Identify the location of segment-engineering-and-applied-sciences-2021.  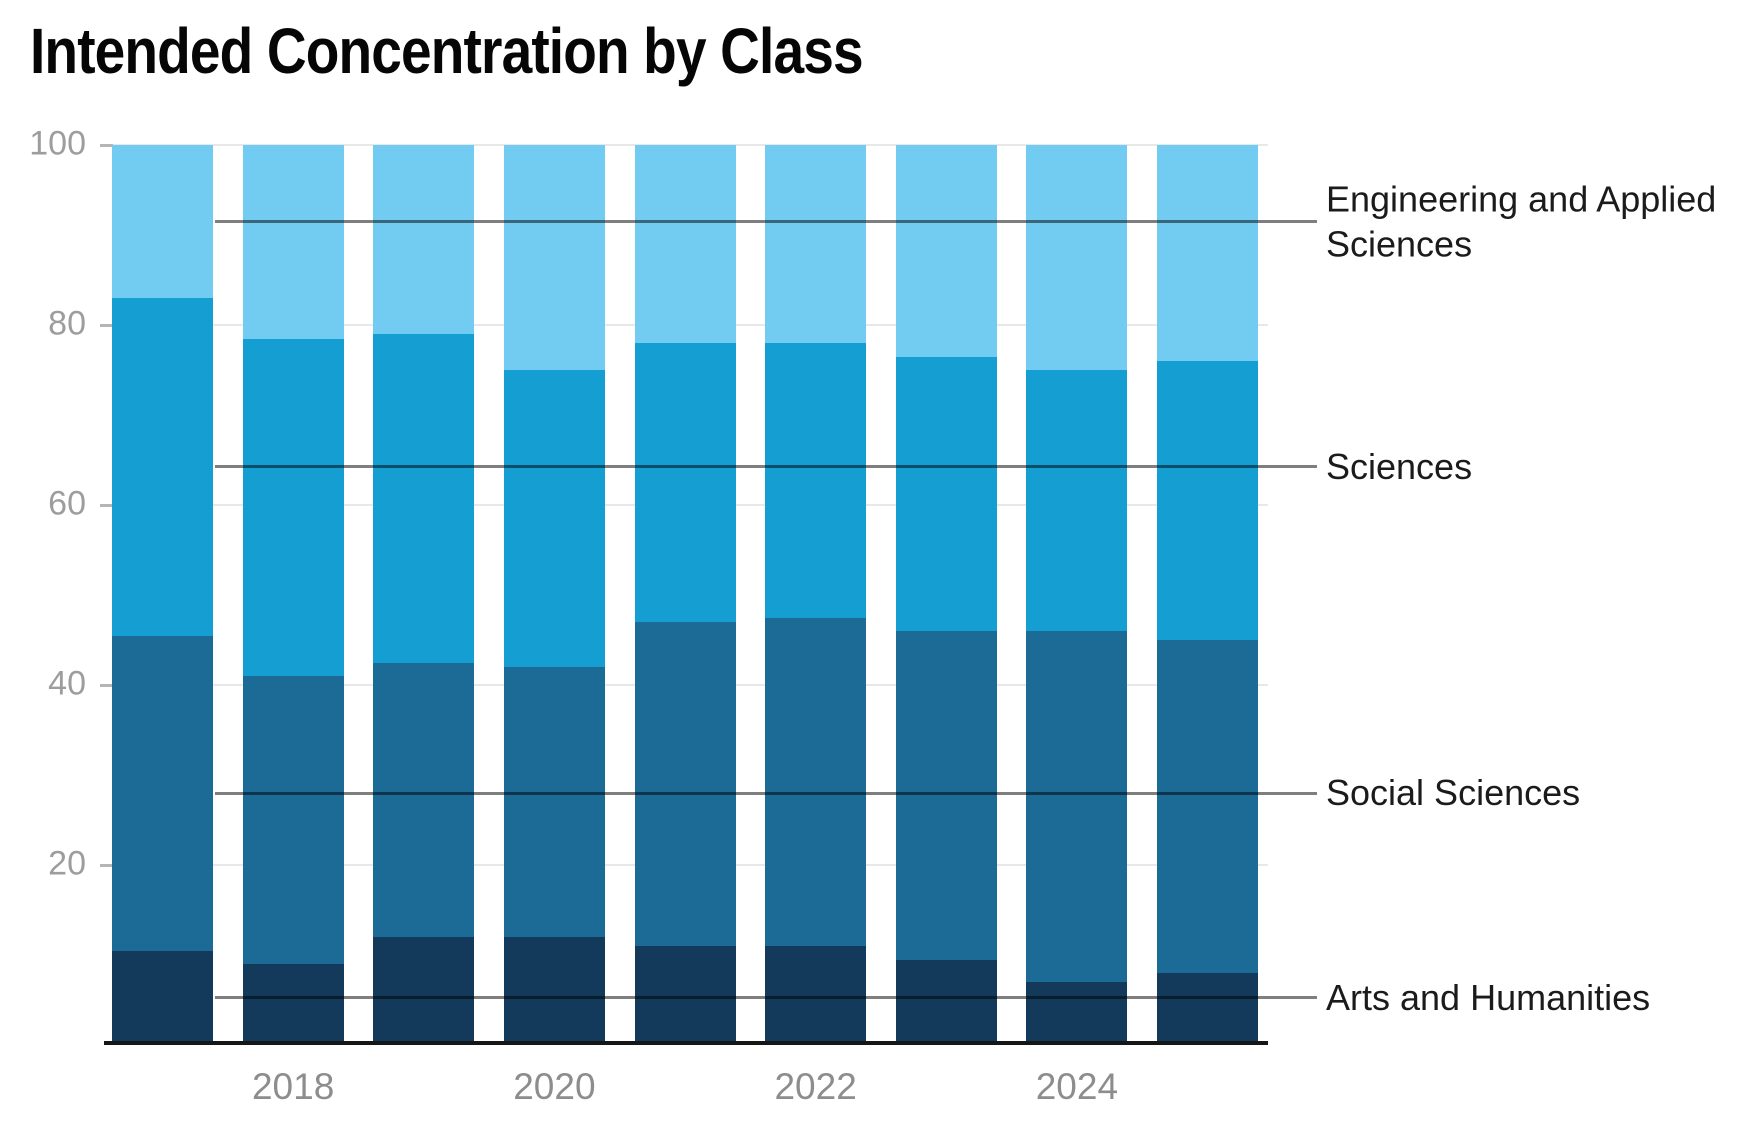
(685, 244).